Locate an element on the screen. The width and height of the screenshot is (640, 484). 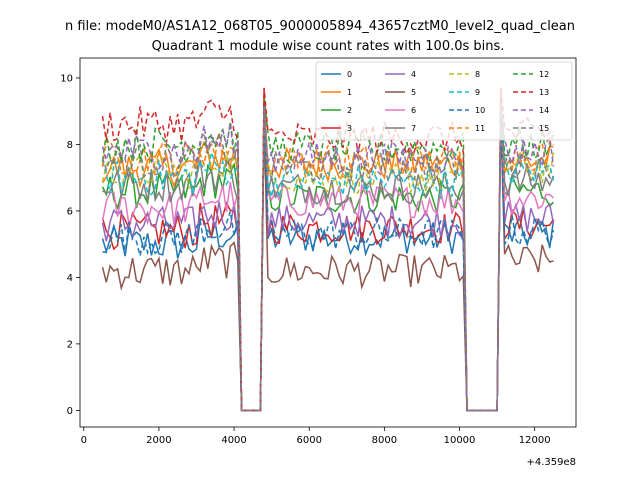
legend-label-10: 10 is located at coordinates (480, 110).